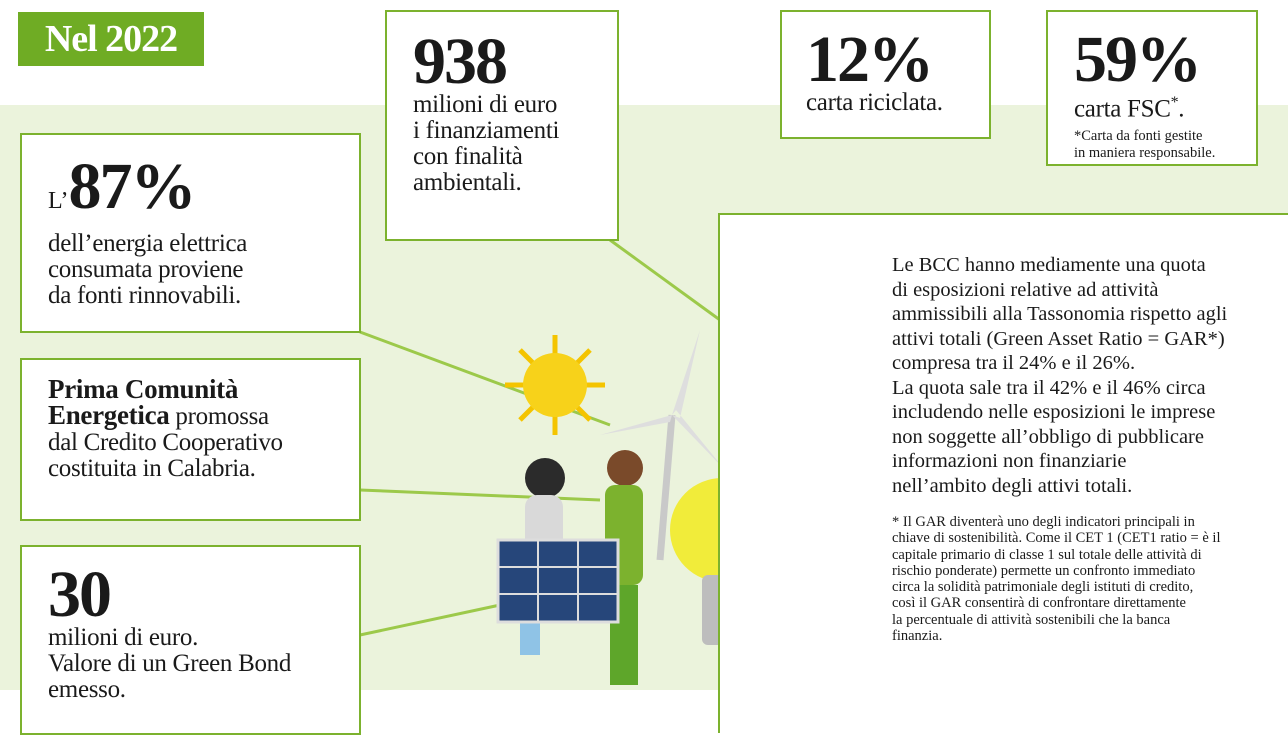 Image resolution: width=1288 pixels, height=735 pixels. I want to click on text-line: carta FSC*., so click(1165, 106).